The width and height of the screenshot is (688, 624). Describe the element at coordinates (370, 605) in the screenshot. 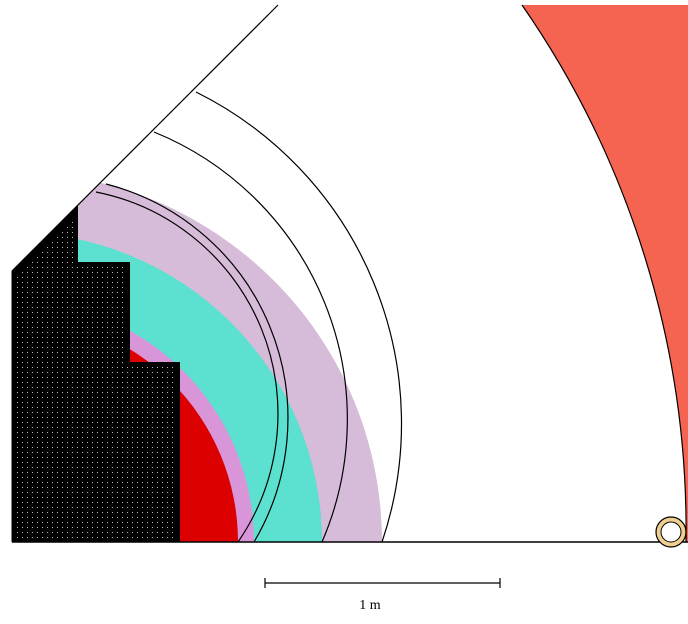

I see `scale-bar-label: 1 m` at that location.